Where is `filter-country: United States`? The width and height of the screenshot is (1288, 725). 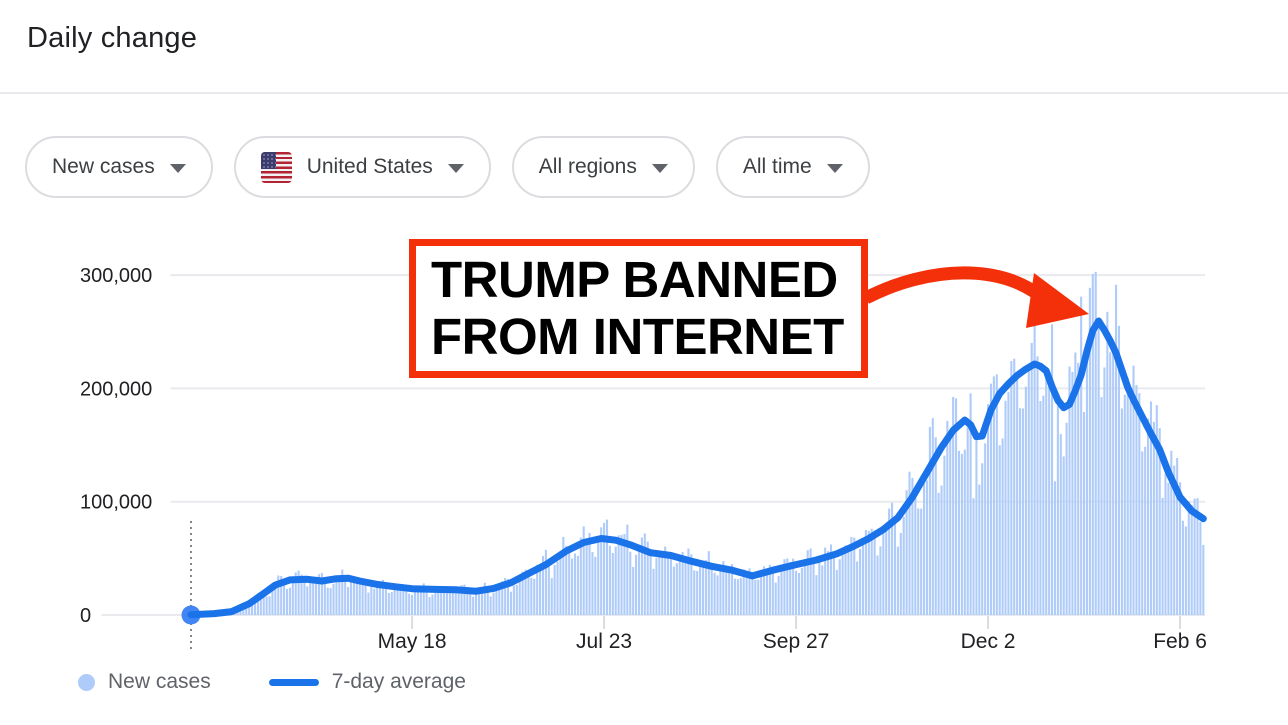 filter-country: United States is located at coordinates (362, 167).